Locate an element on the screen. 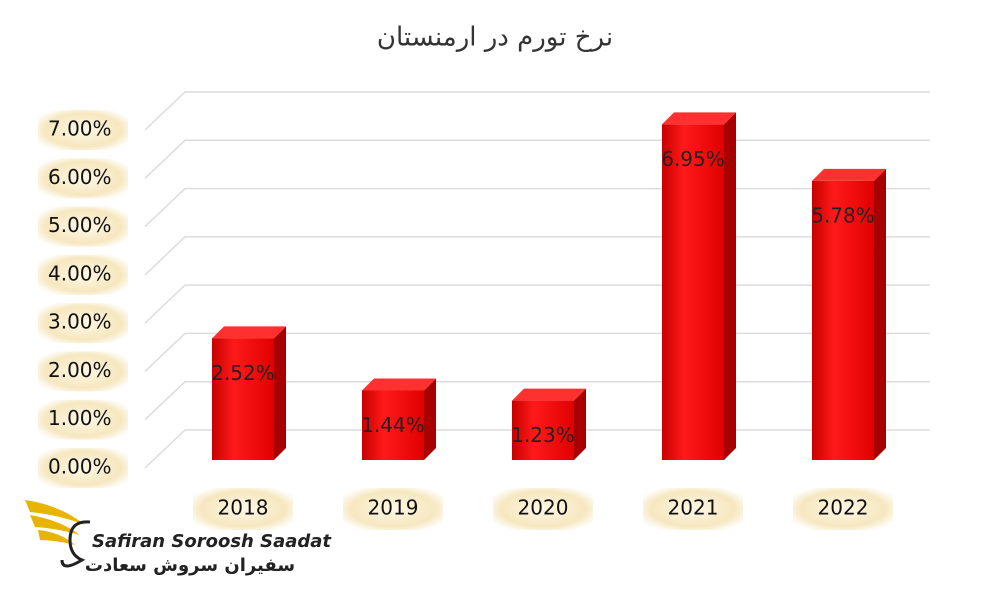 Image resolution: width=1000 pixels, height=600 pixels. logo-latin: Safiran Soroosh Saadat is located at coordinates (212, 541).